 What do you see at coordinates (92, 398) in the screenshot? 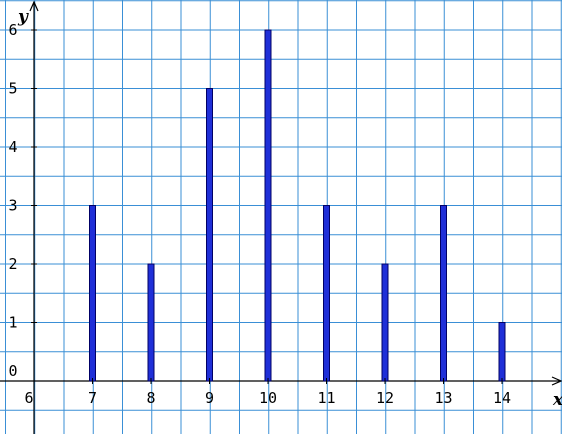
I see `x-tick-label: 7` at bounding box center [92, 398].